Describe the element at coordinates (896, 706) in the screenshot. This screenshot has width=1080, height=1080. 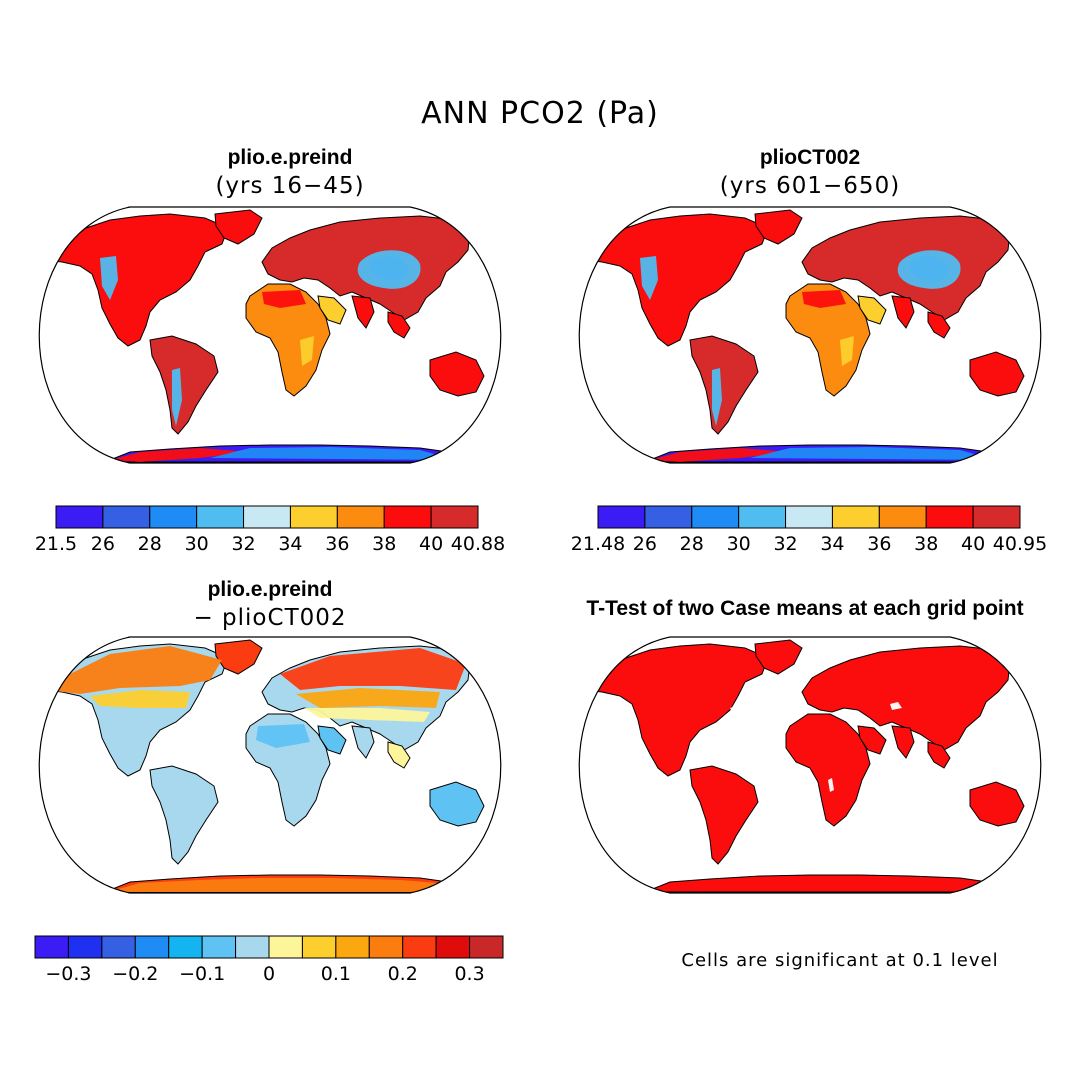
I see `field-nonsig-asia` at that location.